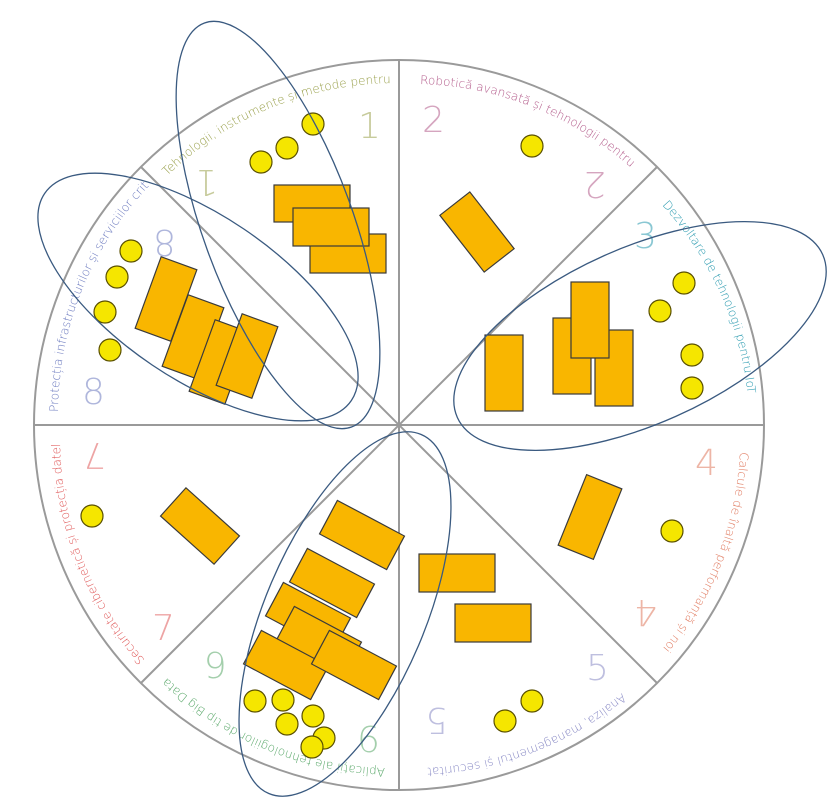 Image resolution: width=836 pixels, height=812 pixels. Describe the element at coordinates (645, 236) in the screenshot. I see `sector-3-number: 3` at that location.